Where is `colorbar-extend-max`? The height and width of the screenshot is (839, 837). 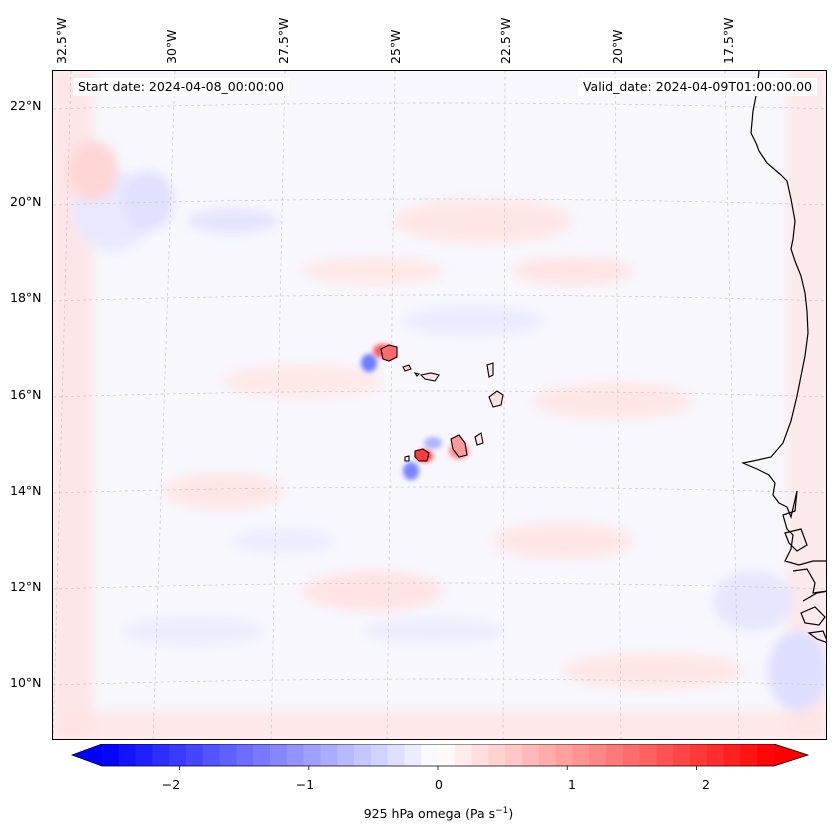 colorbar-extend-max is located at coordinates (791, 755).